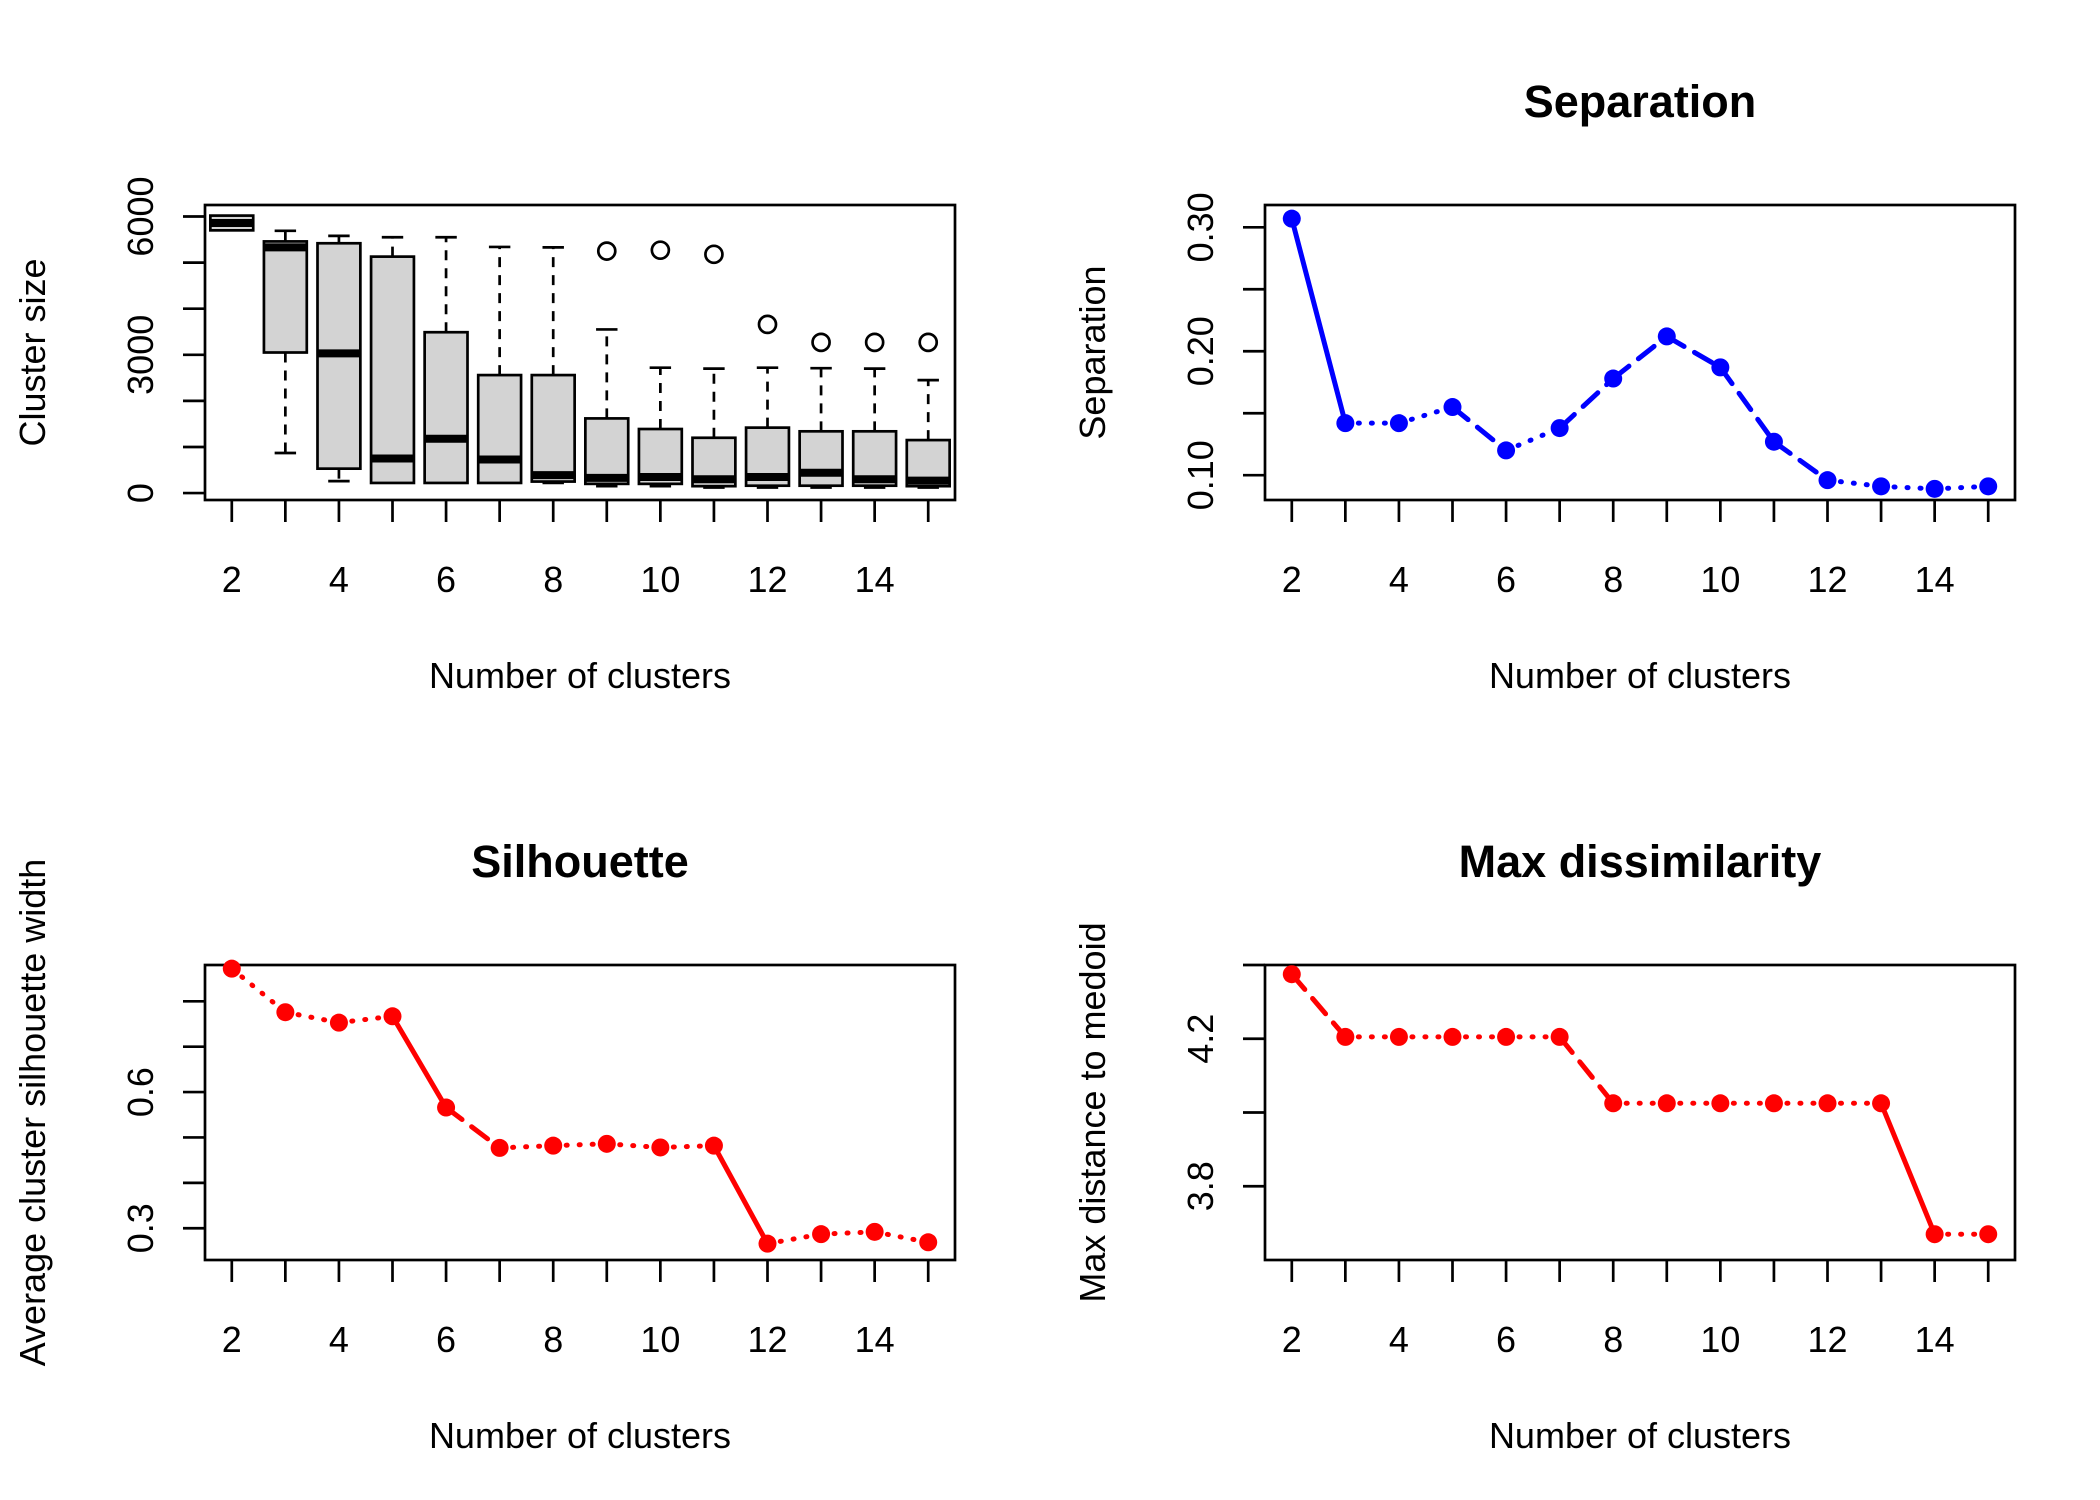  Describe the element at coordinates (140, 1092) in the screenshot. I see `y-tick-label: 0.6` at that location.